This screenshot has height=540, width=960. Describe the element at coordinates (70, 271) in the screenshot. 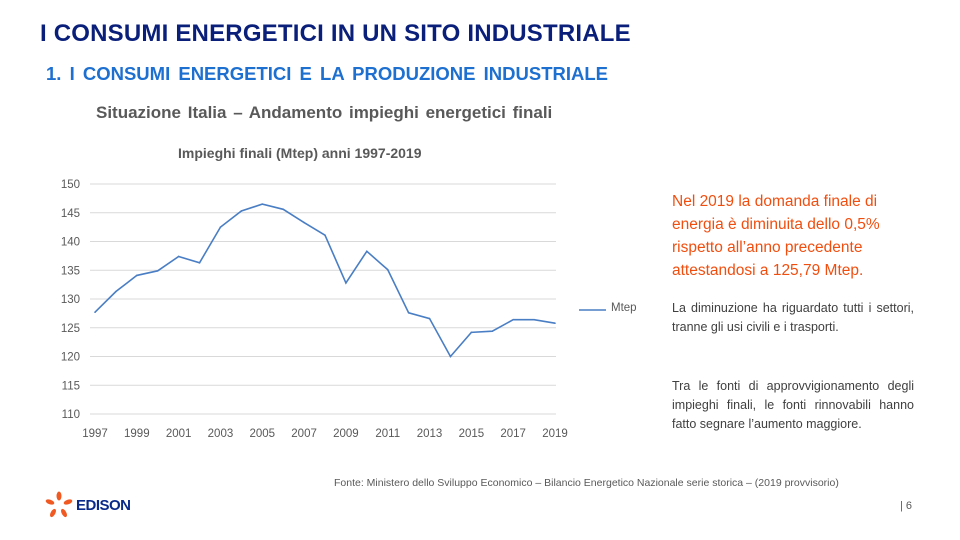

I see `y-tick-label: 135` at that location.